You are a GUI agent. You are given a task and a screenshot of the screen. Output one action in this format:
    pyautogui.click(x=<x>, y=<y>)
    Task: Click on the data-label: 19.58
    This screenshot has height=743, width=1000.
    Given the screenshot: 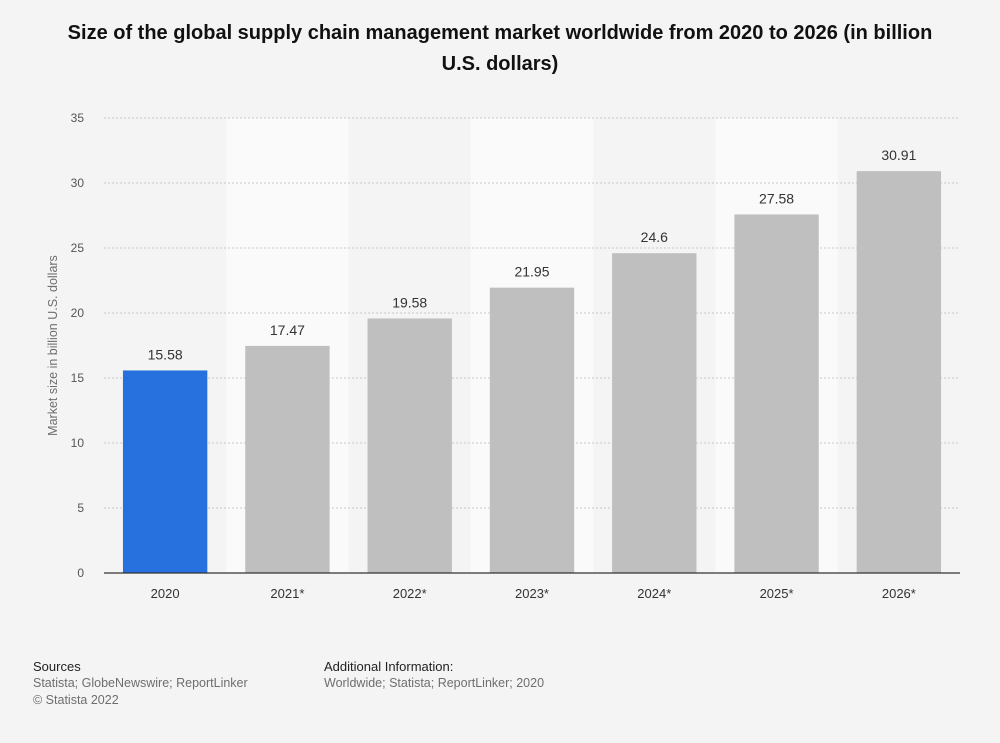 What is the action you would take?
    pyautogui.click(x=409, y=302)
    